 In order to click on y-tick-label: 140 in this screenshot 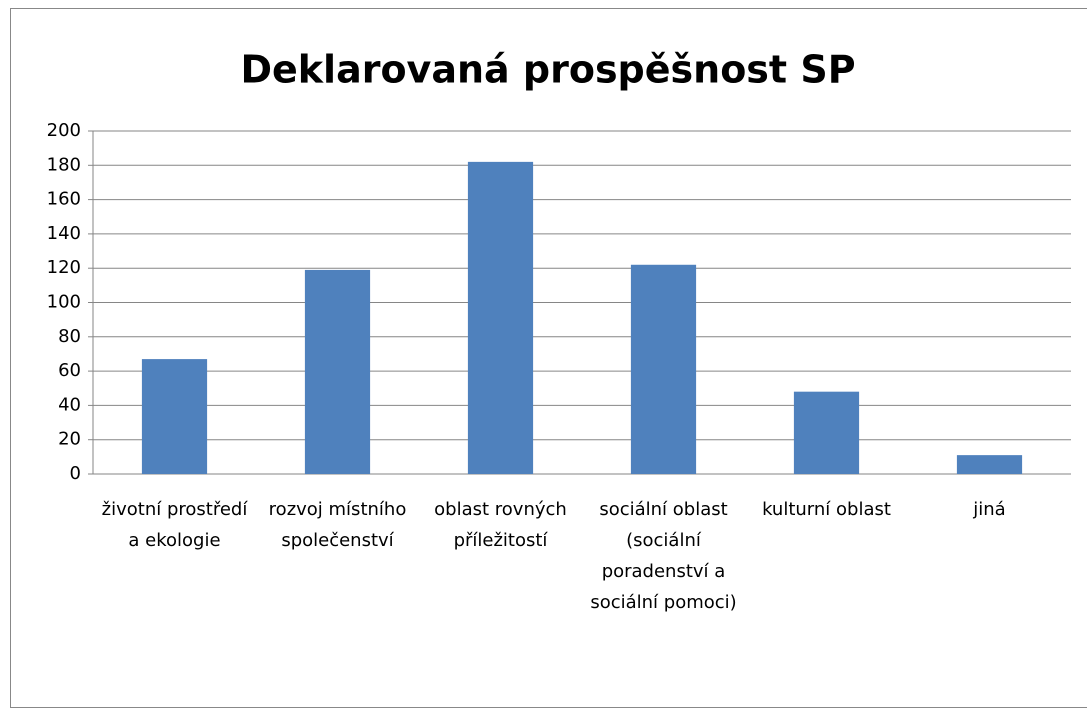, I will do `click(64, 233)`.